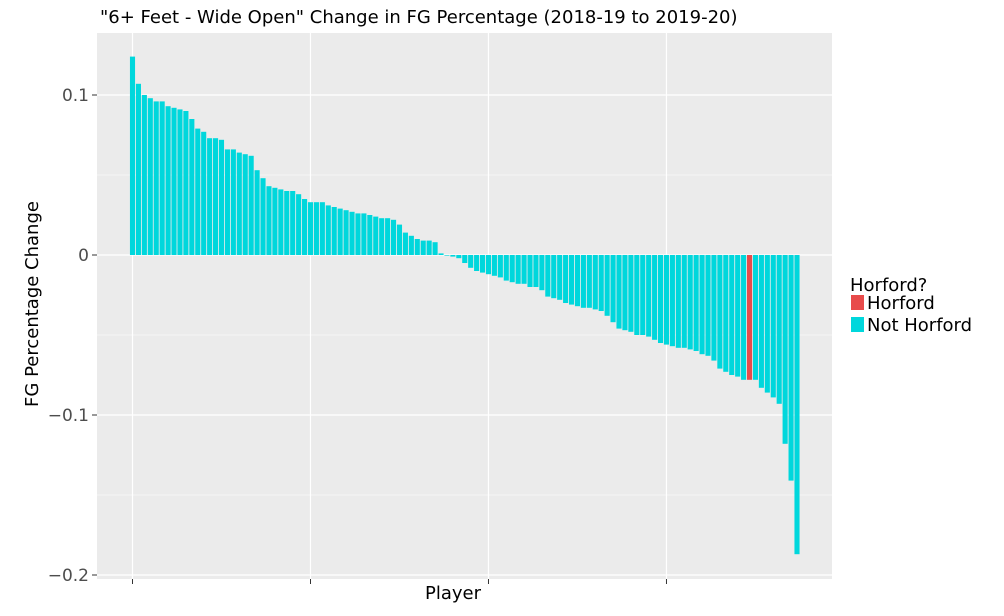  I want to click on legend-title: Horford?, so click(888, 285).